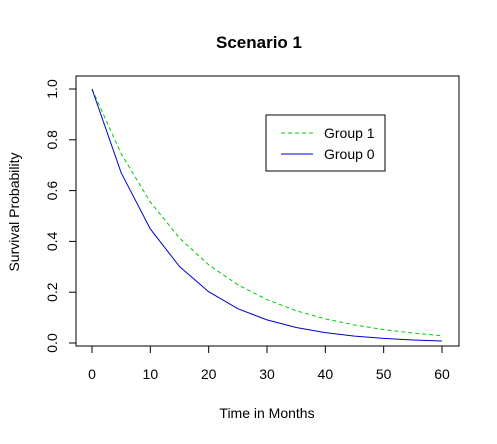 This screenshot has width=497, height=444. What do you see at coordinates (267, 374) in the screenshot?
I see `x-tick-label: 30` at bounding box center [267, 374].